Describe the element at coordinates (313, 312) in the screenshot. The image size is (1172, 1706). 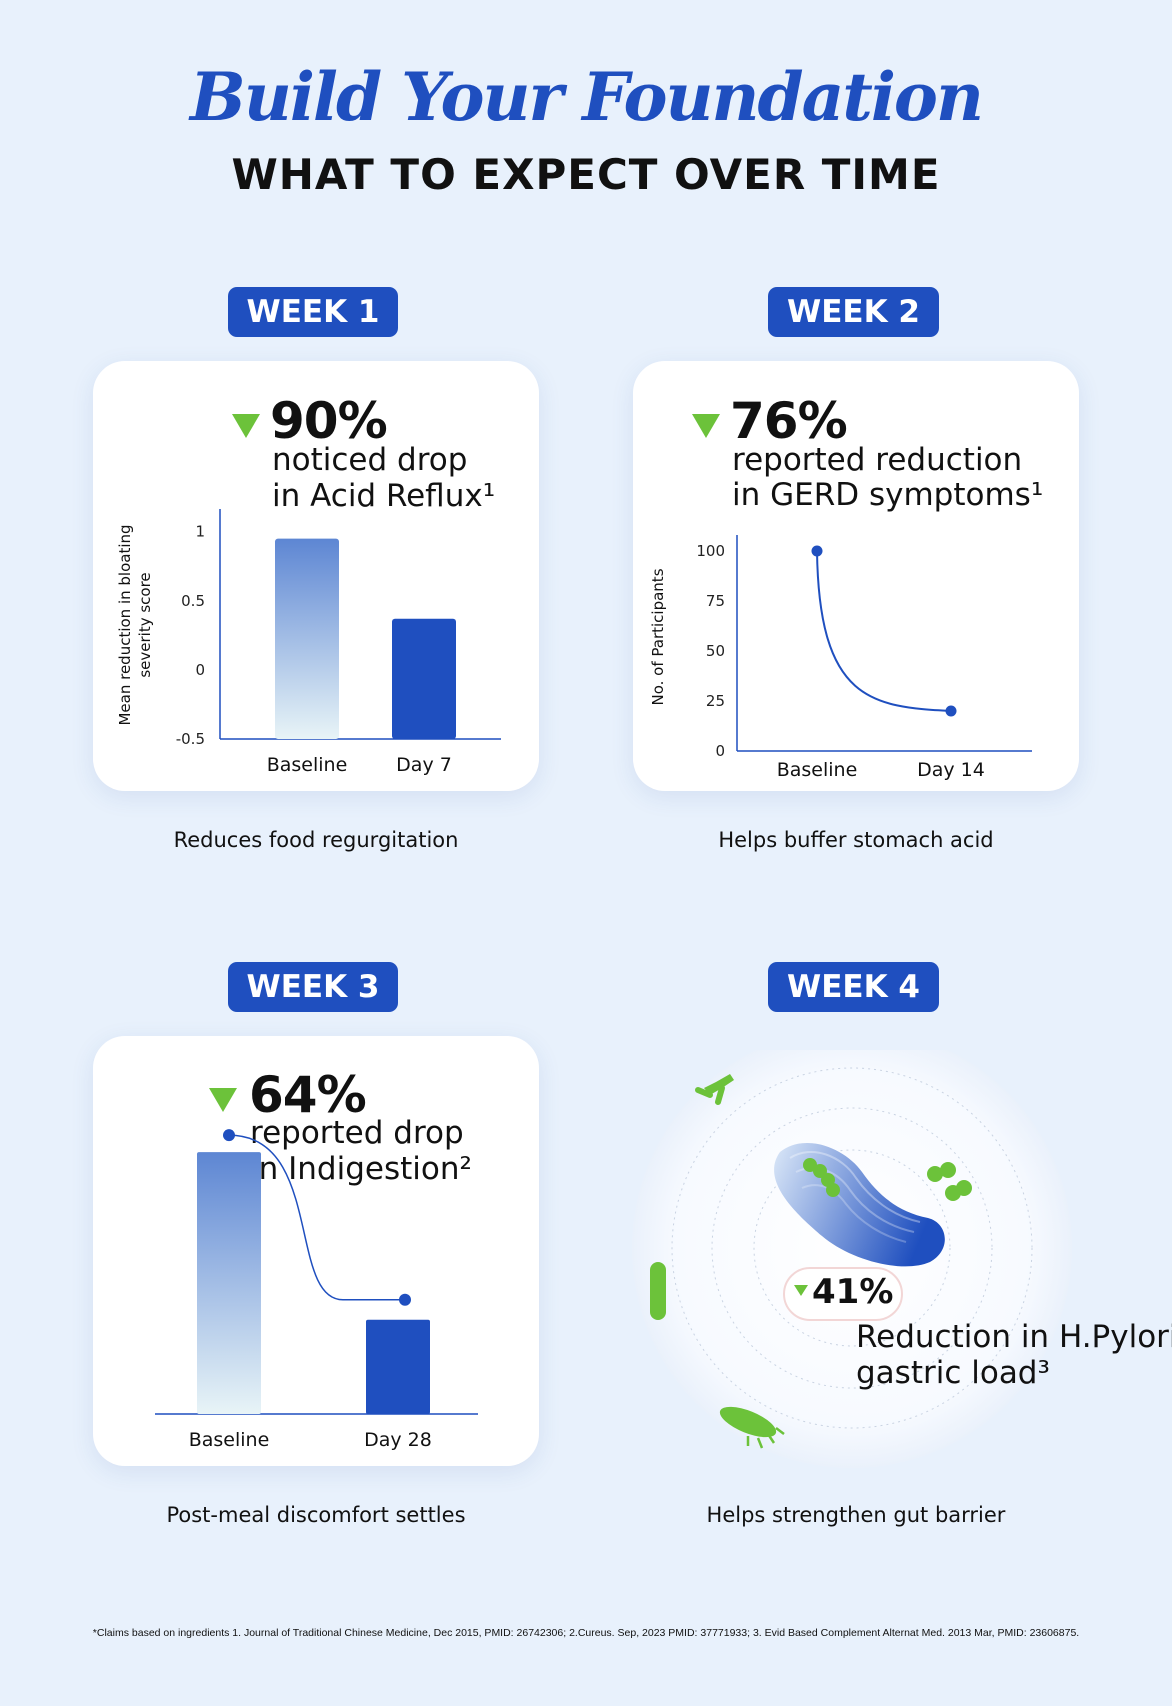
I see `week-1-badge: WEEK 1` at that location.